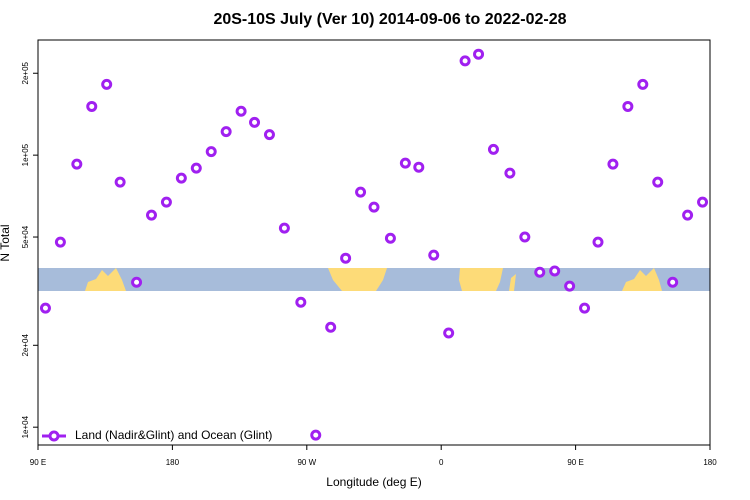  Describe the element at coordinates (54, 436) in the screenshot. I see `legend-marker` at that location.